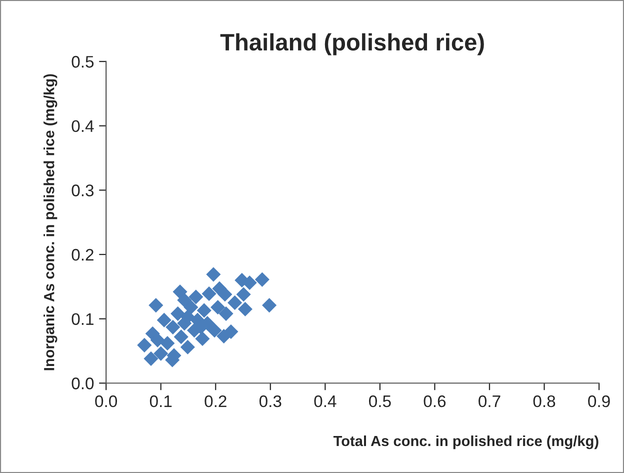 This screenshot has width=624, height=473. I want to click on x-tick-label: 0.9, so click(599, 401).